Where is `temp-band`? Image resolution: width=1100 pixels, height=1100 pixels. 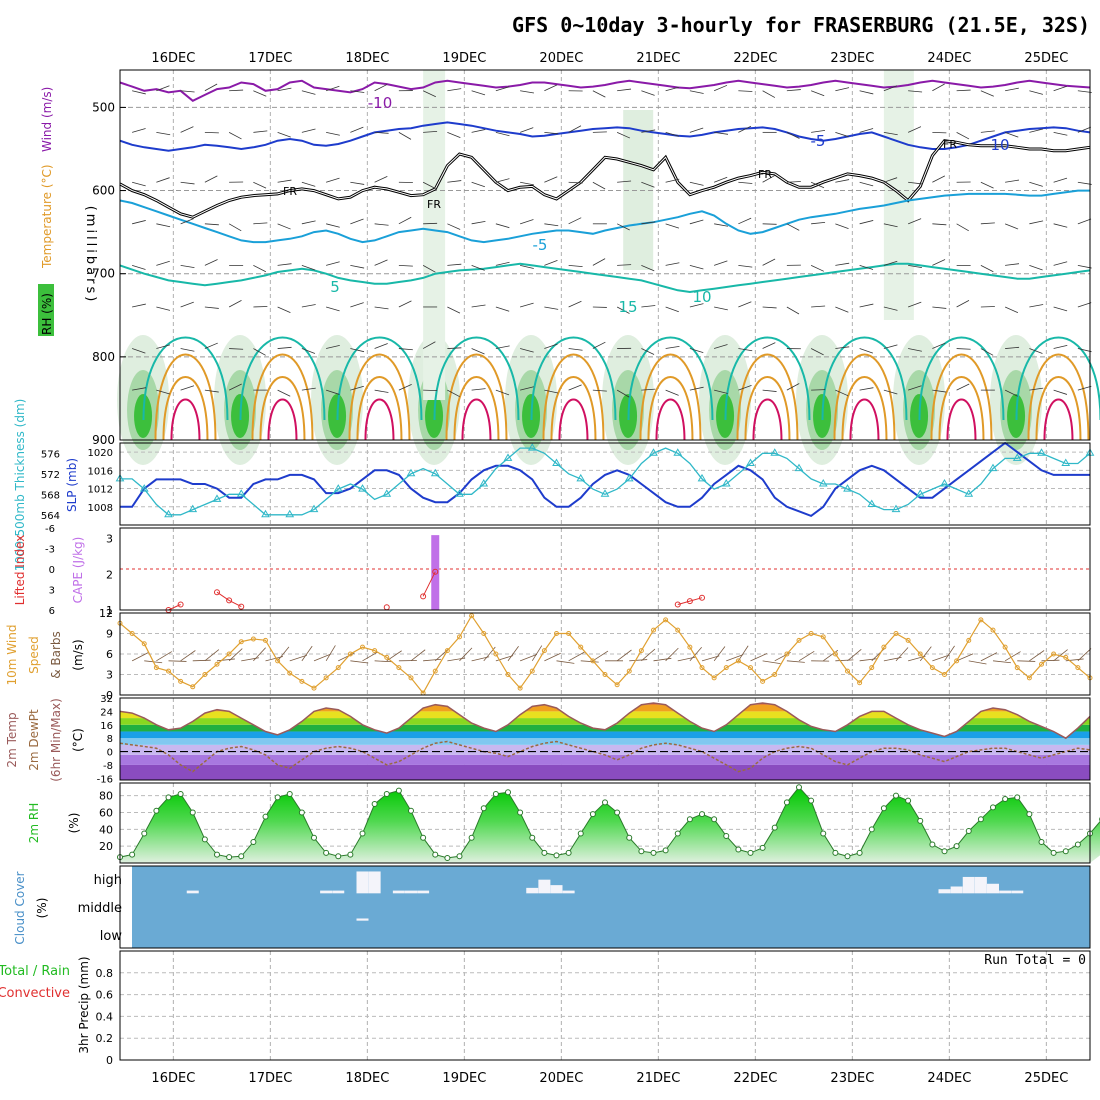
temp-band is located at coordinates (605, 721).